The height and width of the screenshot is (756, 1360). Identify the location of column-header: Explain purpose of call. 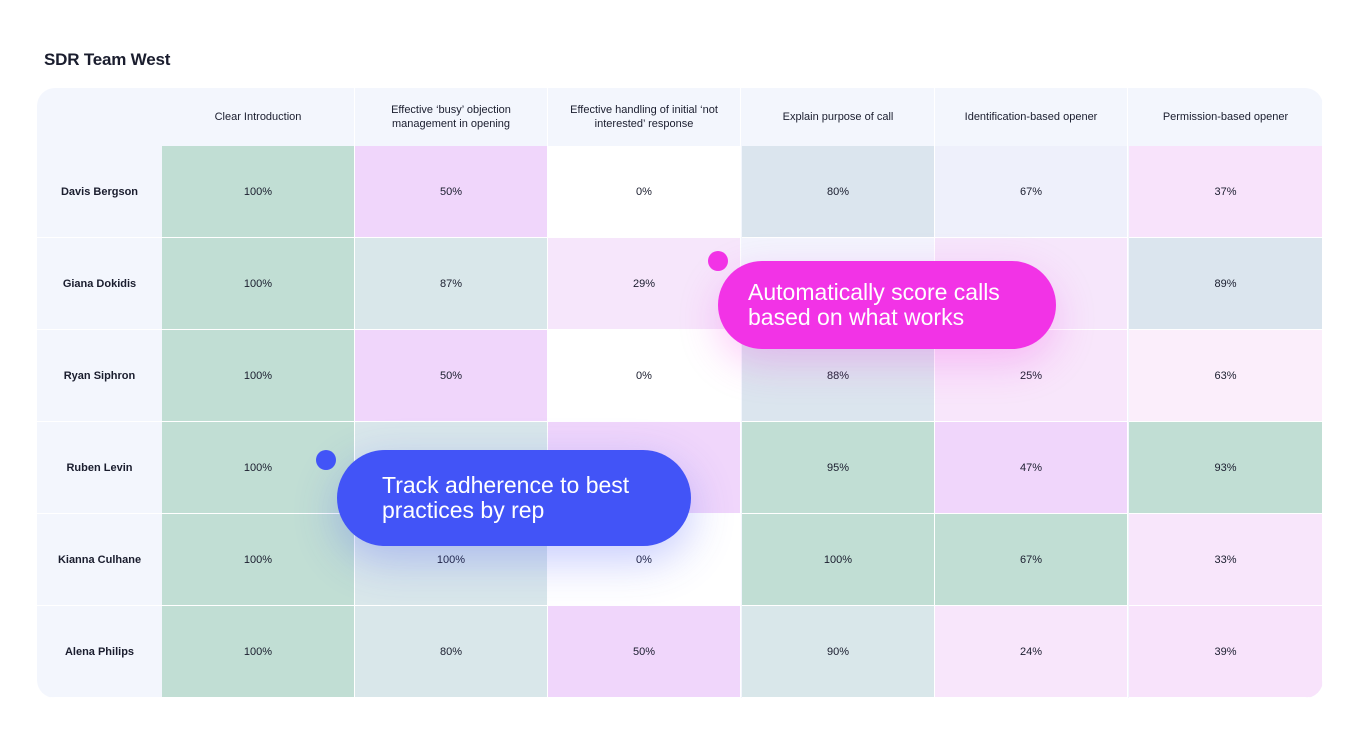
(838, 117).